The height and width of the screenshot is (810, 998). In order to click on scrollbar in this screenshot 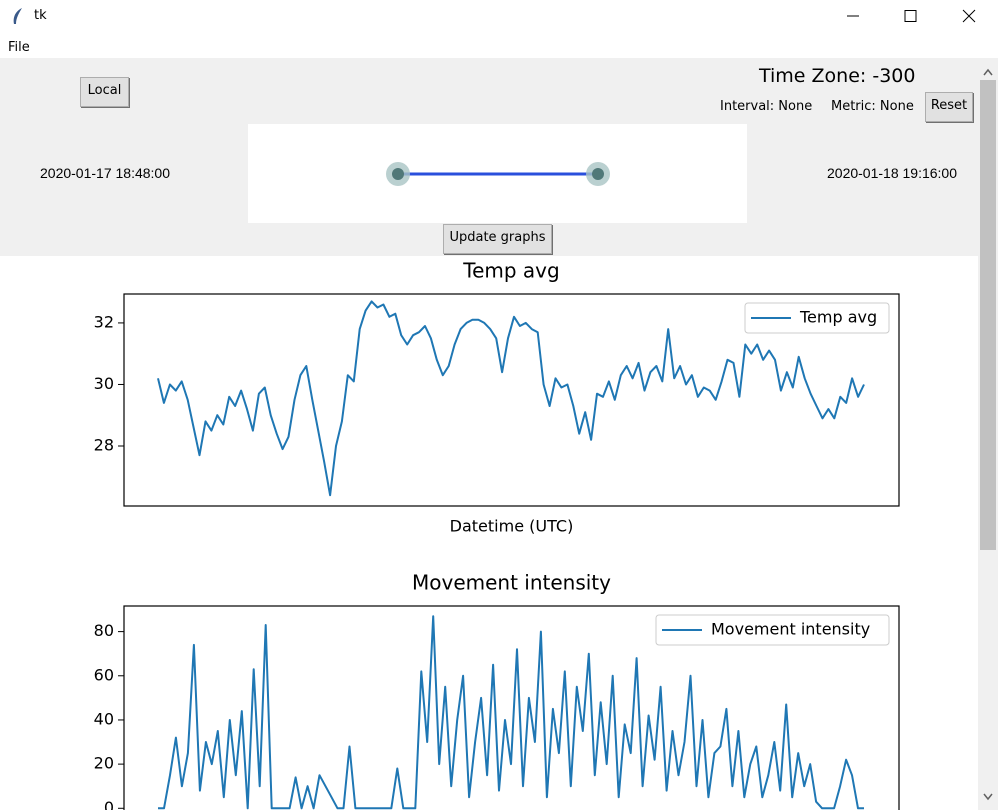, I will do `click(988, 434)`.